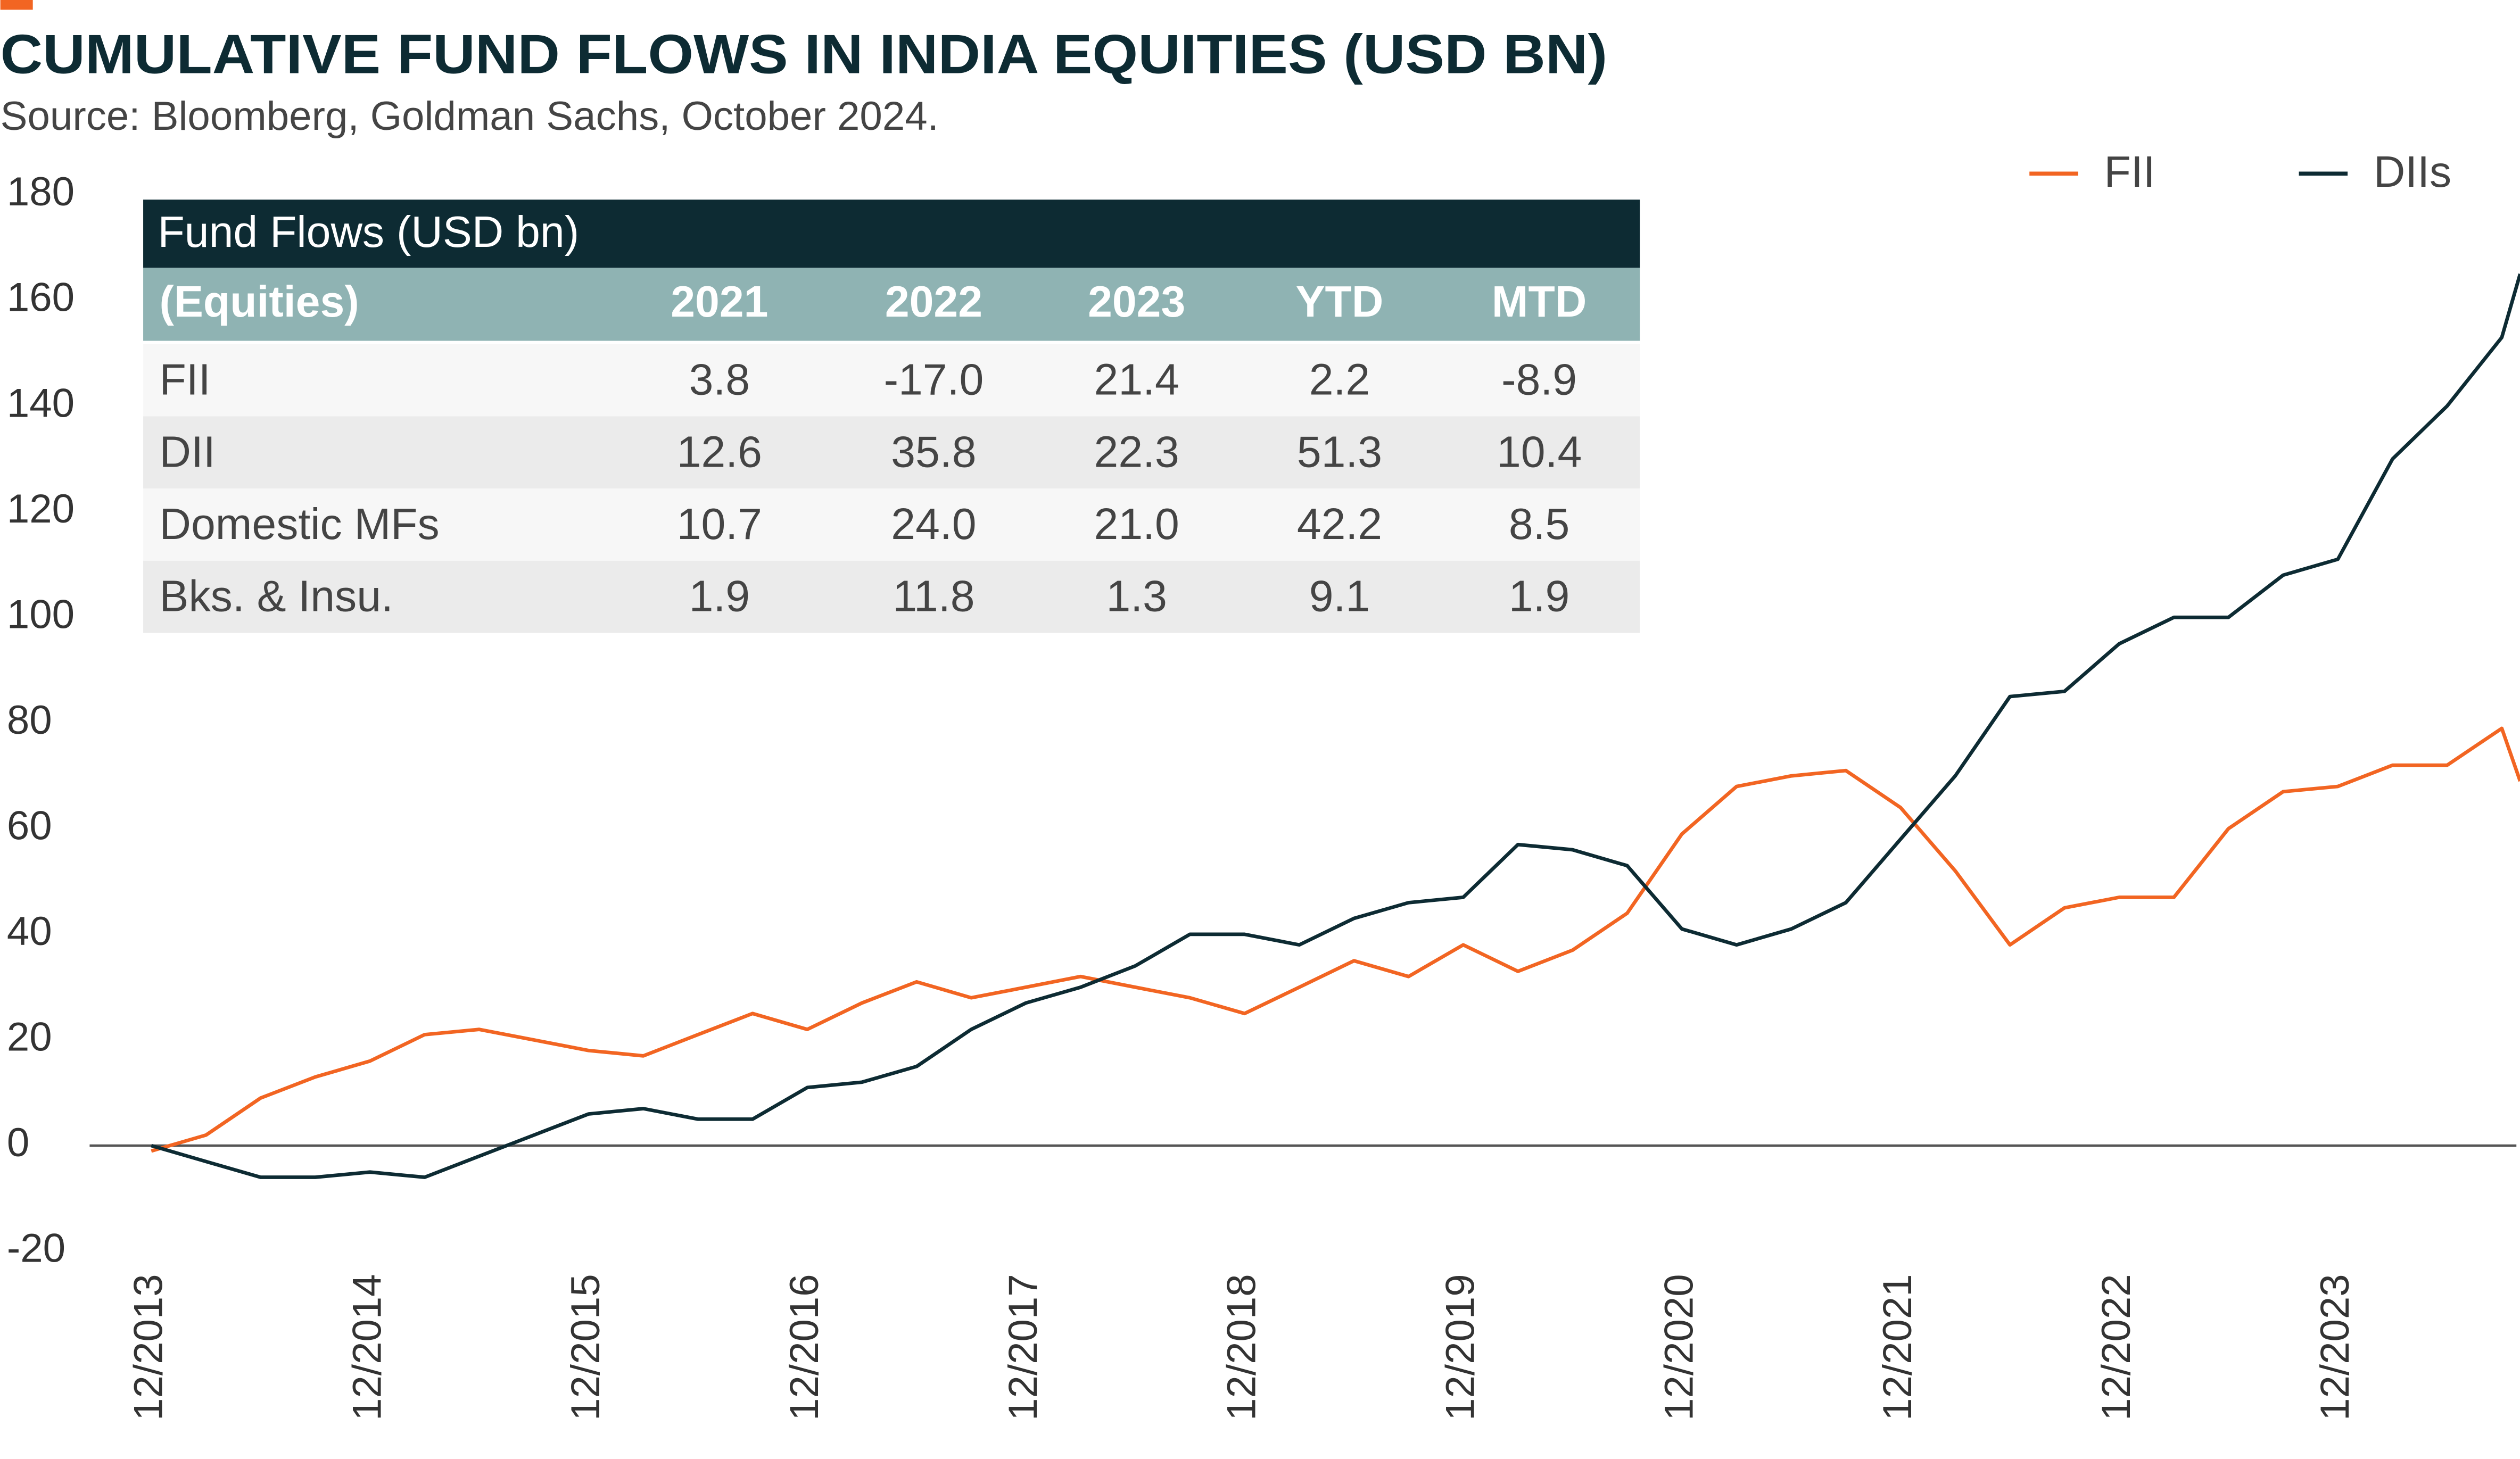 Image resolution: width=2520 pixels, height=1459 pixels. Describe the element at coordinates (720, 451) in the screenshot. I see `table-cell: 12.6` at that location.